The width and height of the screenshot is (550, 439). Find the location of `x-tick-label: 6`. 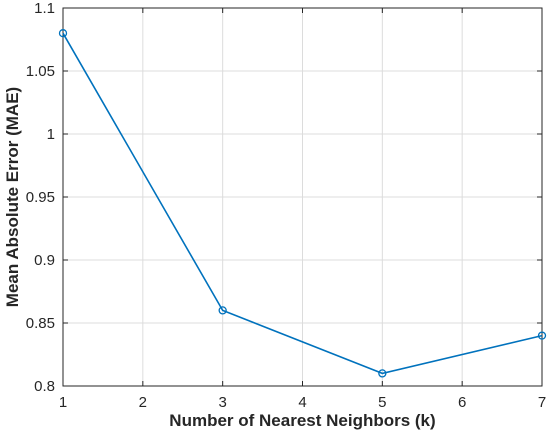

x-tick-label: 6 is located at coordinates (462, 402).